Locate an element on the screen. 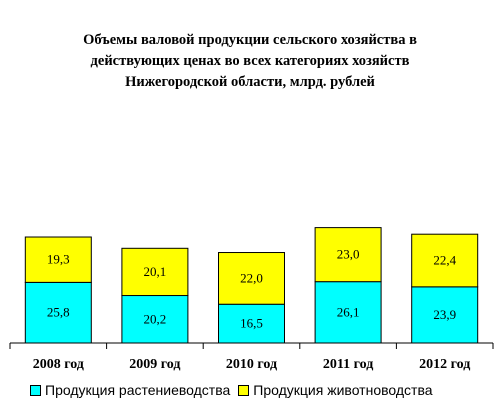 The width and height of the screenshot is (498, 417). data-label-plants: 20,2 is located at coordinates (155, 318).